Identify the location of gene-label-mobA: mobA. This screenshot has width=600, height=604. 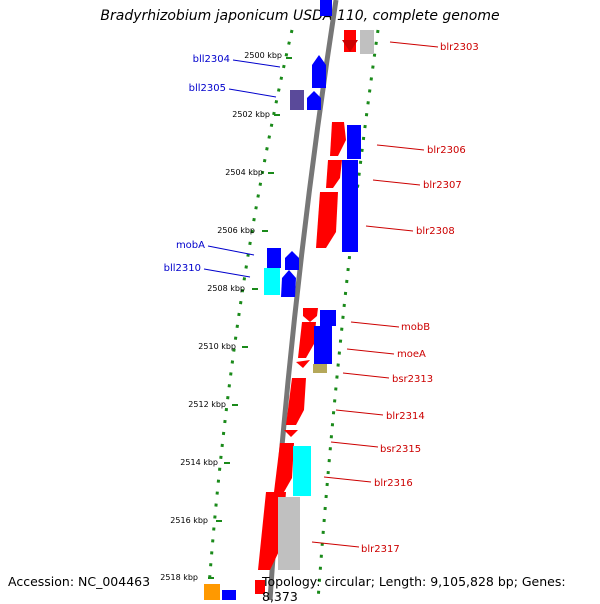
(190, 245).